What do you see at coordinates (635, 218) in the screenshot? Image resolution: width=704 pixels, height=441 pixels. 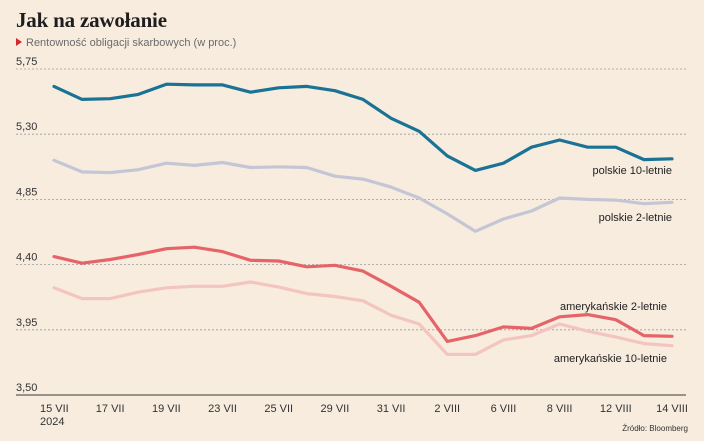 I see `series-label: polskie 2-letnie` at bounding box center [635, 218].